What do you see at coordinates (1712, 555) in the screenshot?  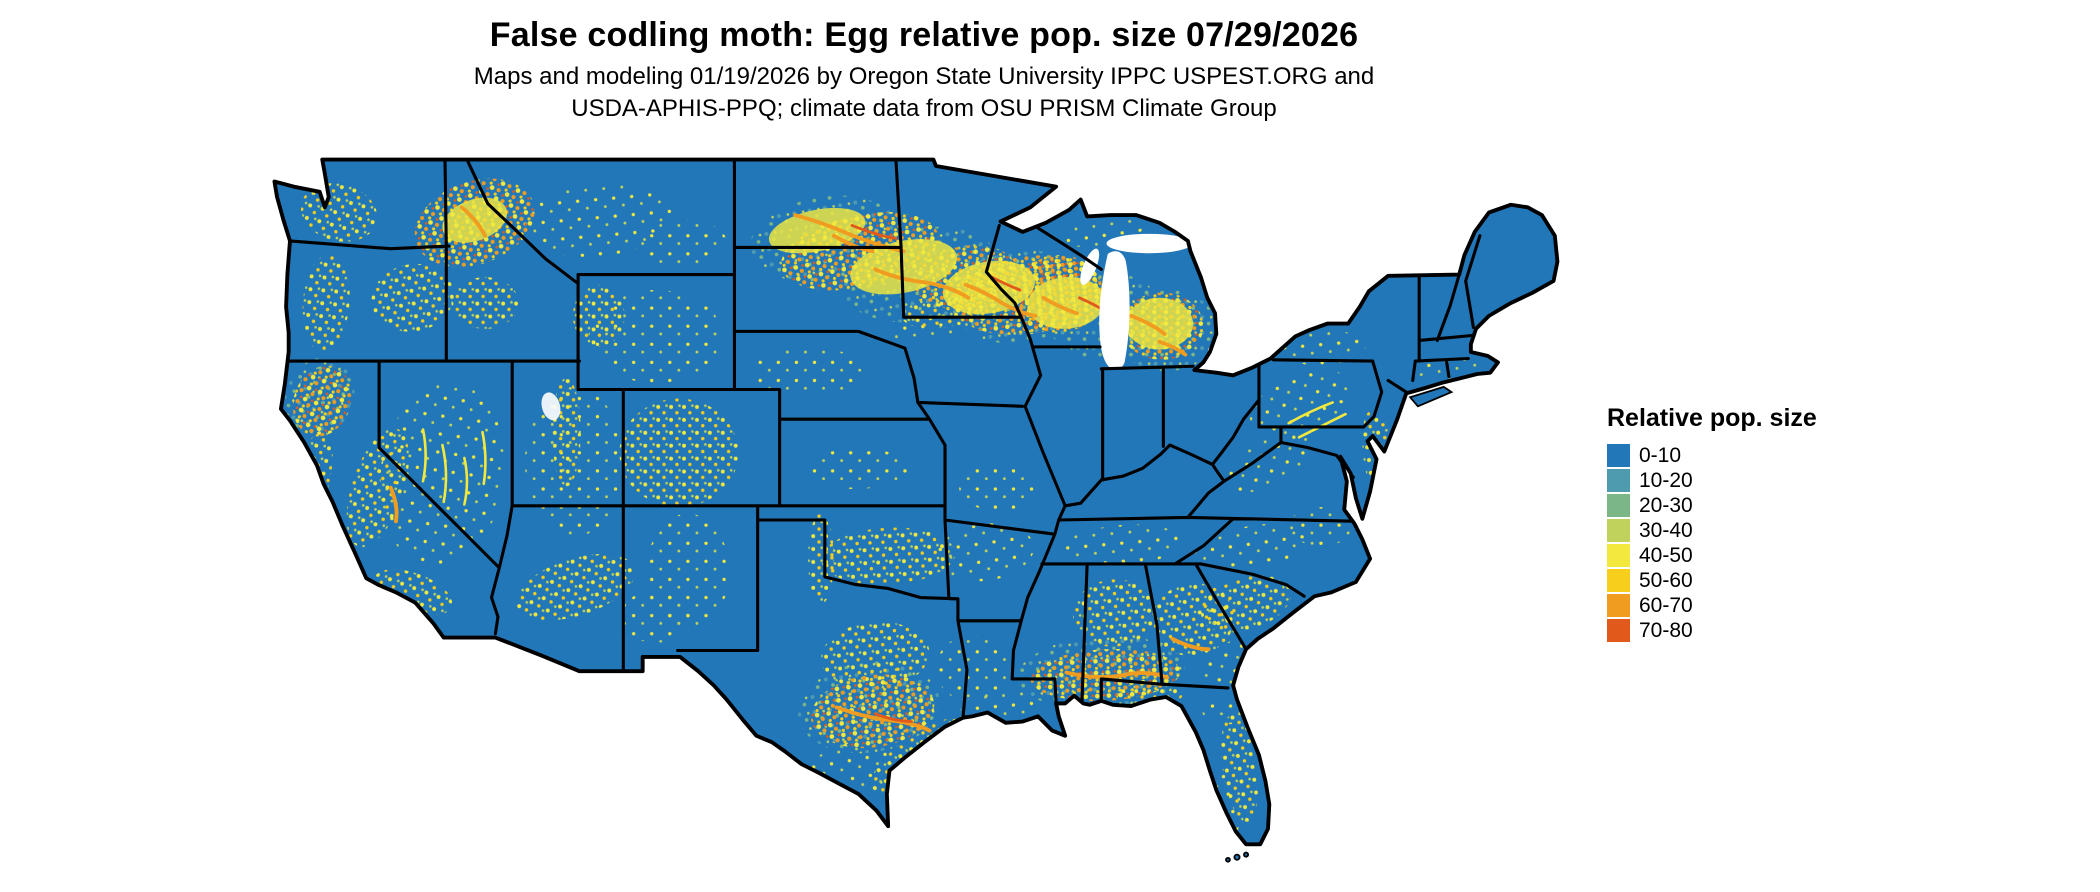 I see `legend-item: 40-50` at bounding box center [1712, 555].